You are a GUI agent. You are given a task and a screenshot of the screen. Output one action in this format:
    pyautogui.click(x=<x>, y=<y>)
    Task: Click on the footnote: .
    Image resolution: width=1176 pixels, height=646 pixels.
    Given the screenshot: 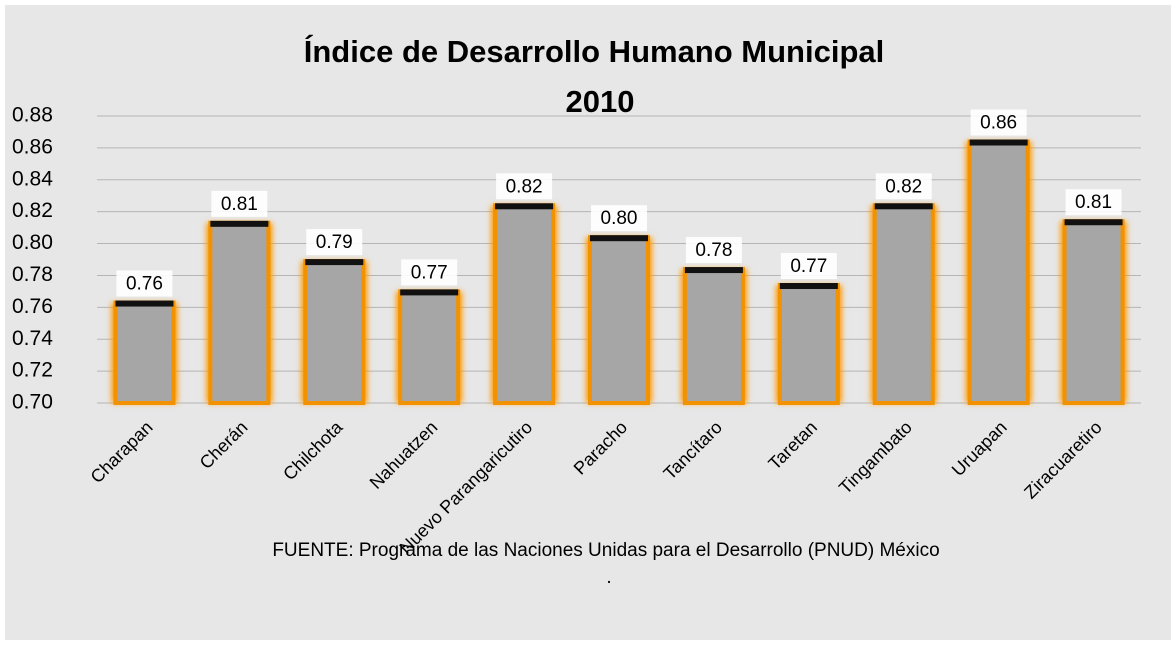 What is the action you would take?
    pyautogui.click(x=608, y=577)
    